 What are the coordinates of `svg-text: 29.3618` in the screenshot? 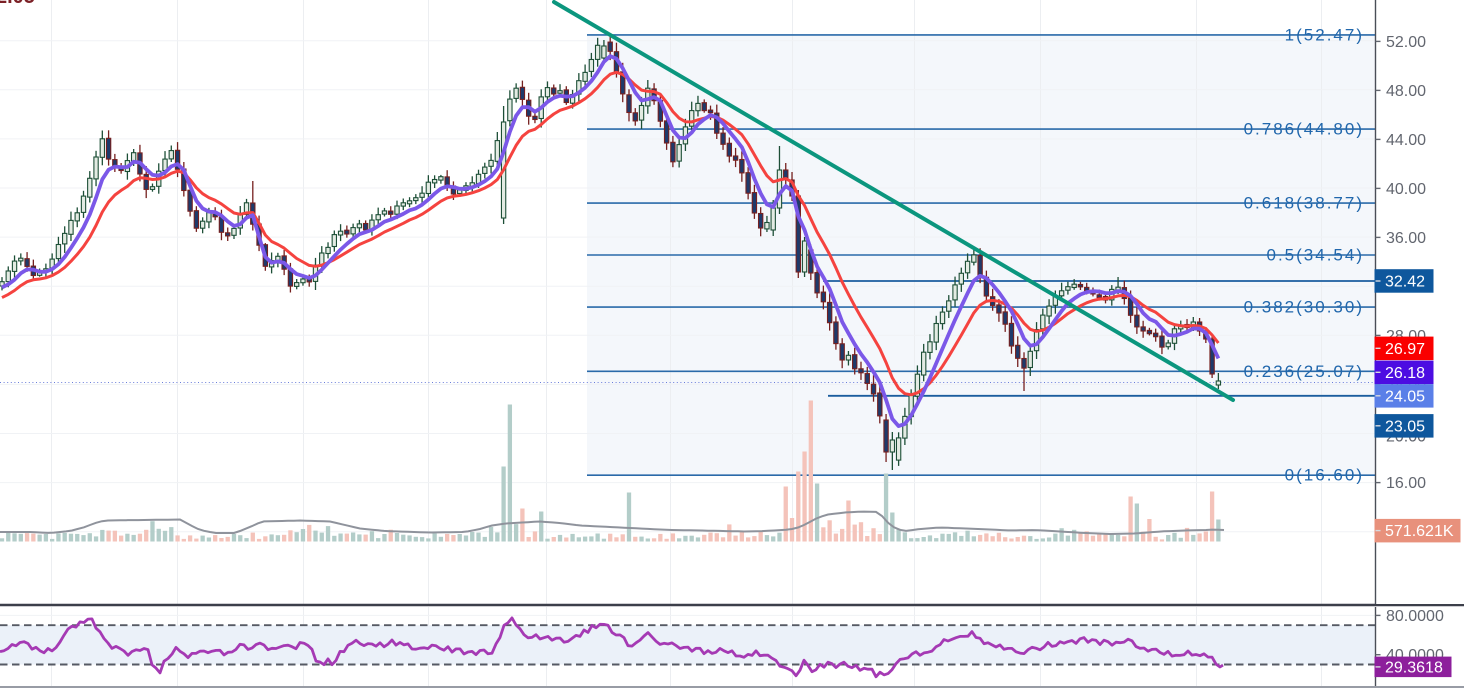 It's located at (1414, 667).